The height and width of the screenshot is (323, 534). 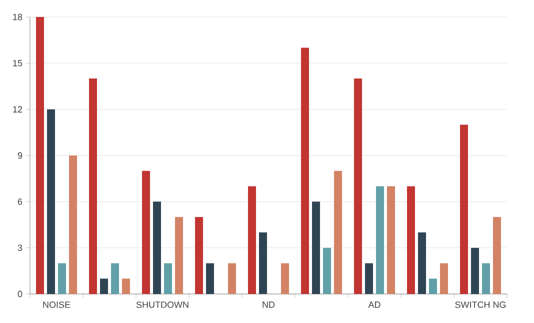 I want to click on x-tick-label: NOISE, so click(x=56, y=305).